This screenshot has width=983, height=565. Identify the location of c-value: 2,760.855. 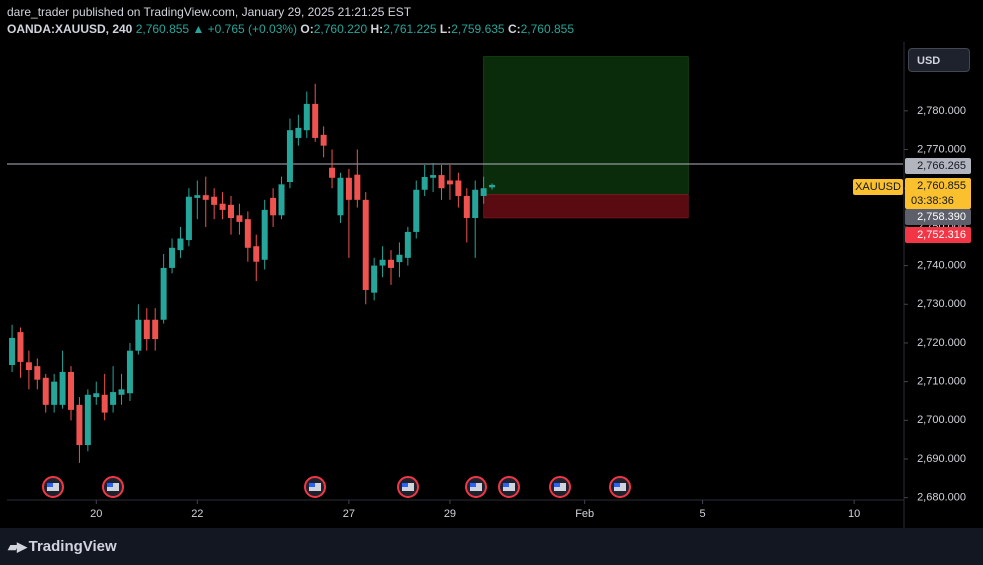
(547, 29).